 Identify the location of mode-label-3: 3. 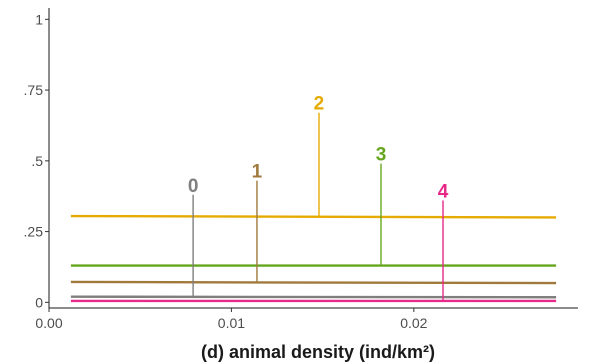
(381, 155).